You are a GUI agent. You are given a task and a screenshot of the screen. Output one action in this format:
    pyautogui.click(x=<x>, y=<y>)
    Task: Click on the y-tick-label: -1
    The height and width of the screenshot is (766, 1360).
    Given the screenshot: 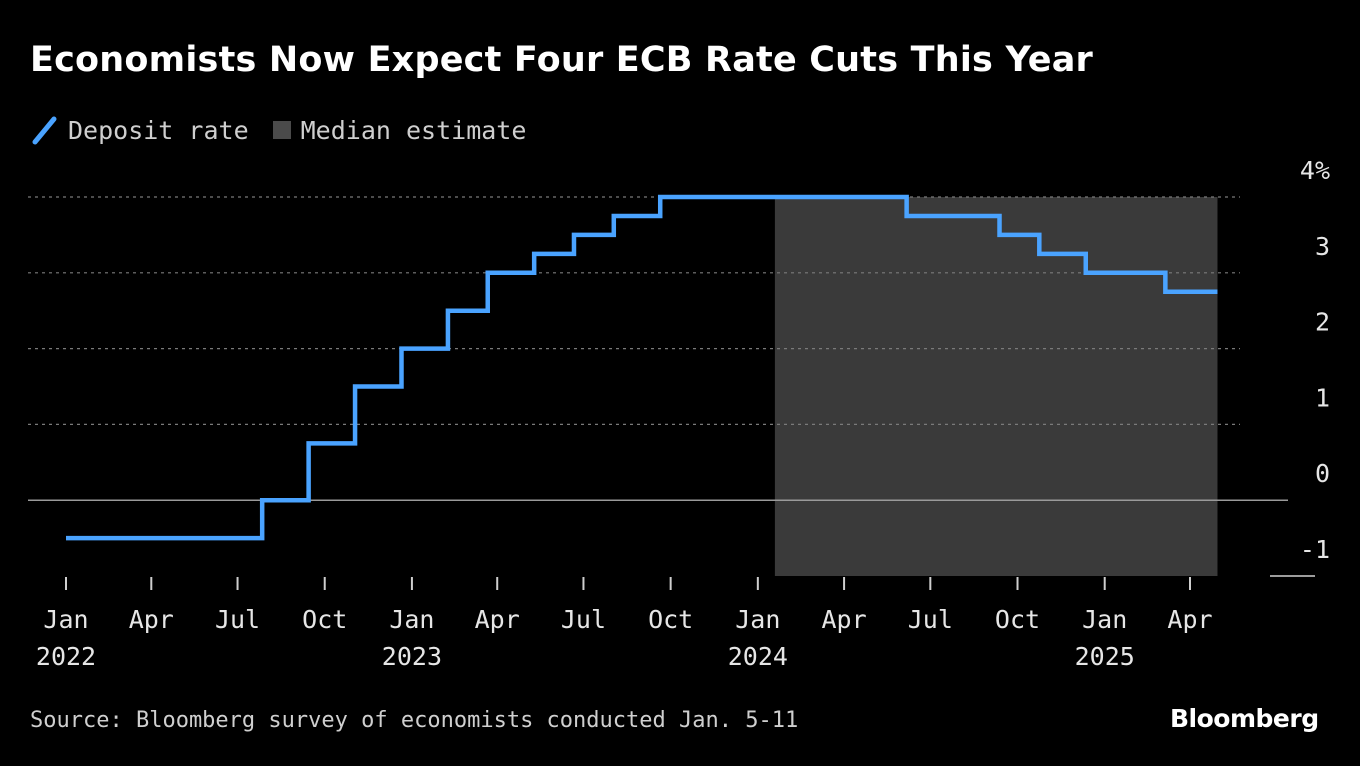 What is the action you would take?
    pyautogui.click(x=1315, y=549)
    